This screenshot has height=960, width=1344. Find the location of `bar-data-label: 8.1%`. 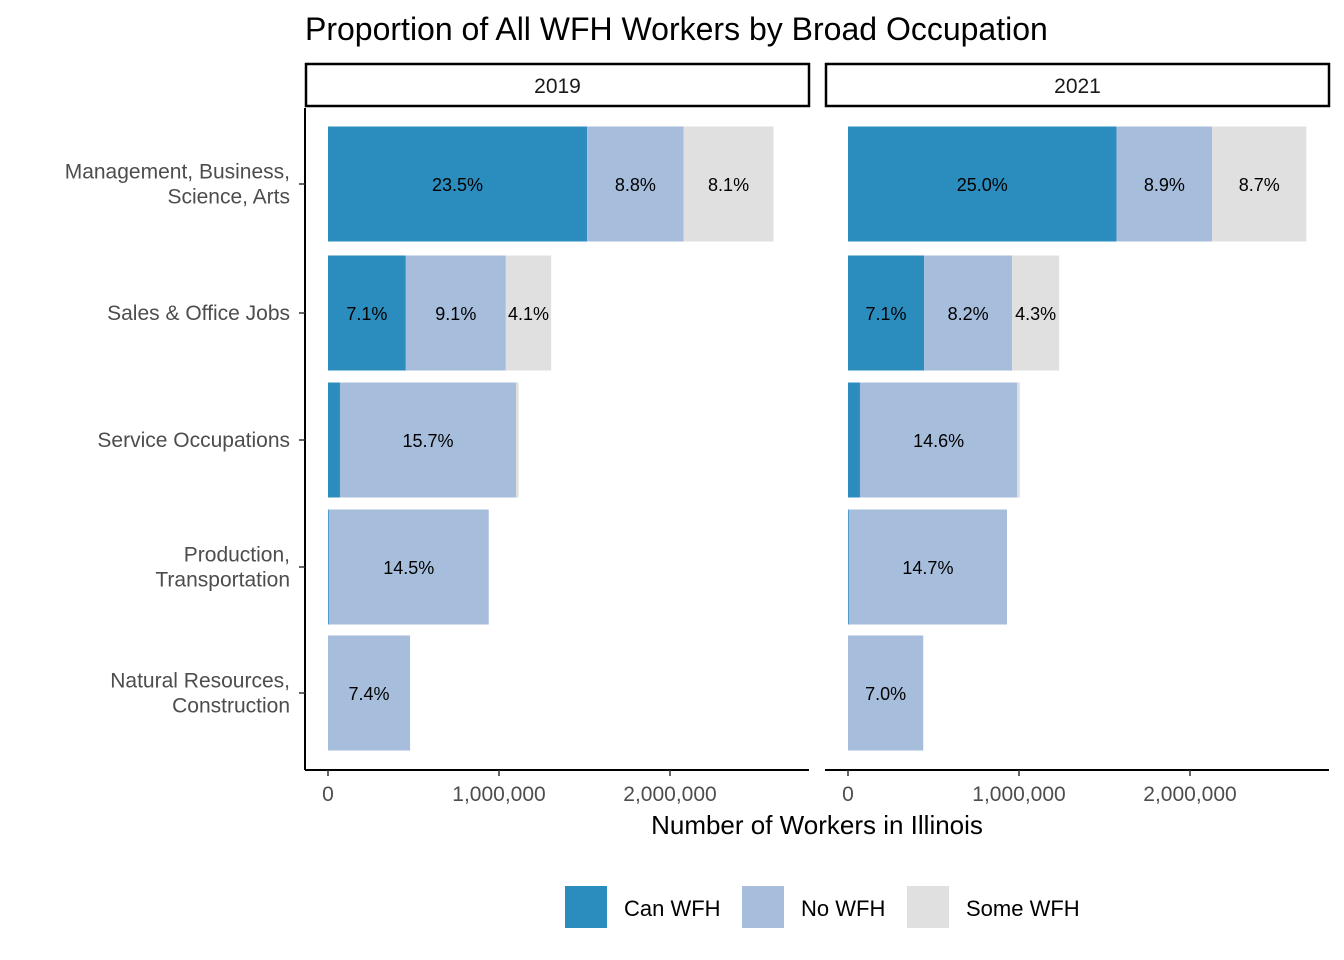

bar-data-label: 8.1% is located at coordinates (728, 185).